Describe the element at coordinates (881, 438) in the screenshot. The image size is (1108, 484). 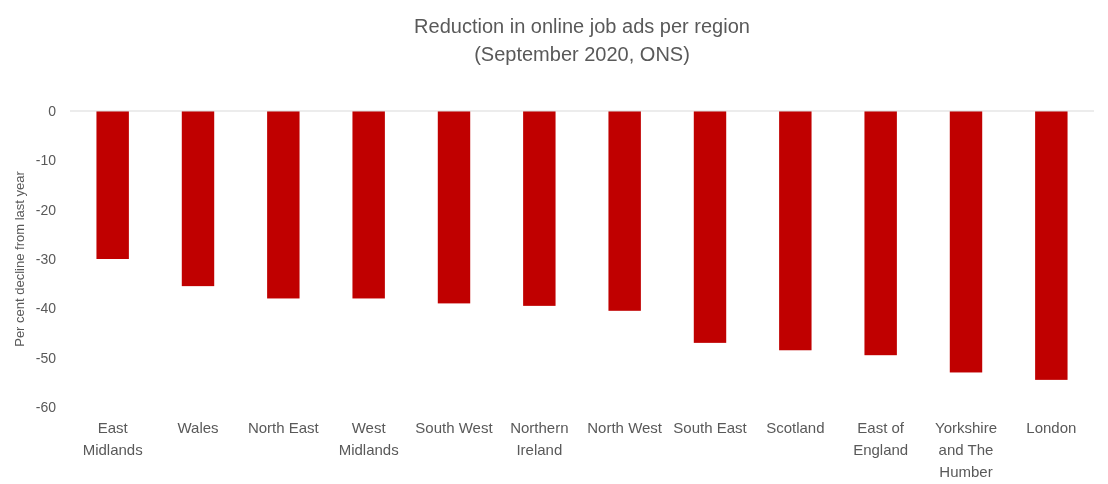
I see `x-tick-label: East of England` at that location.